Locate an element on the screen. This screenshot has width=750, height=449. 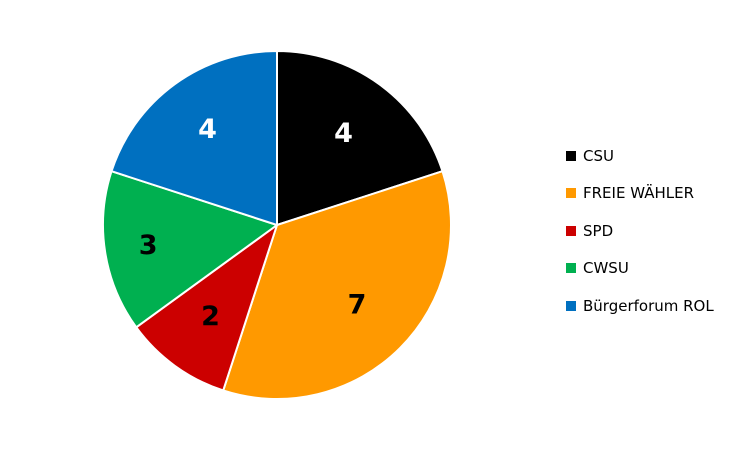
pie-slice-csu is located at coordinates (360, 138).